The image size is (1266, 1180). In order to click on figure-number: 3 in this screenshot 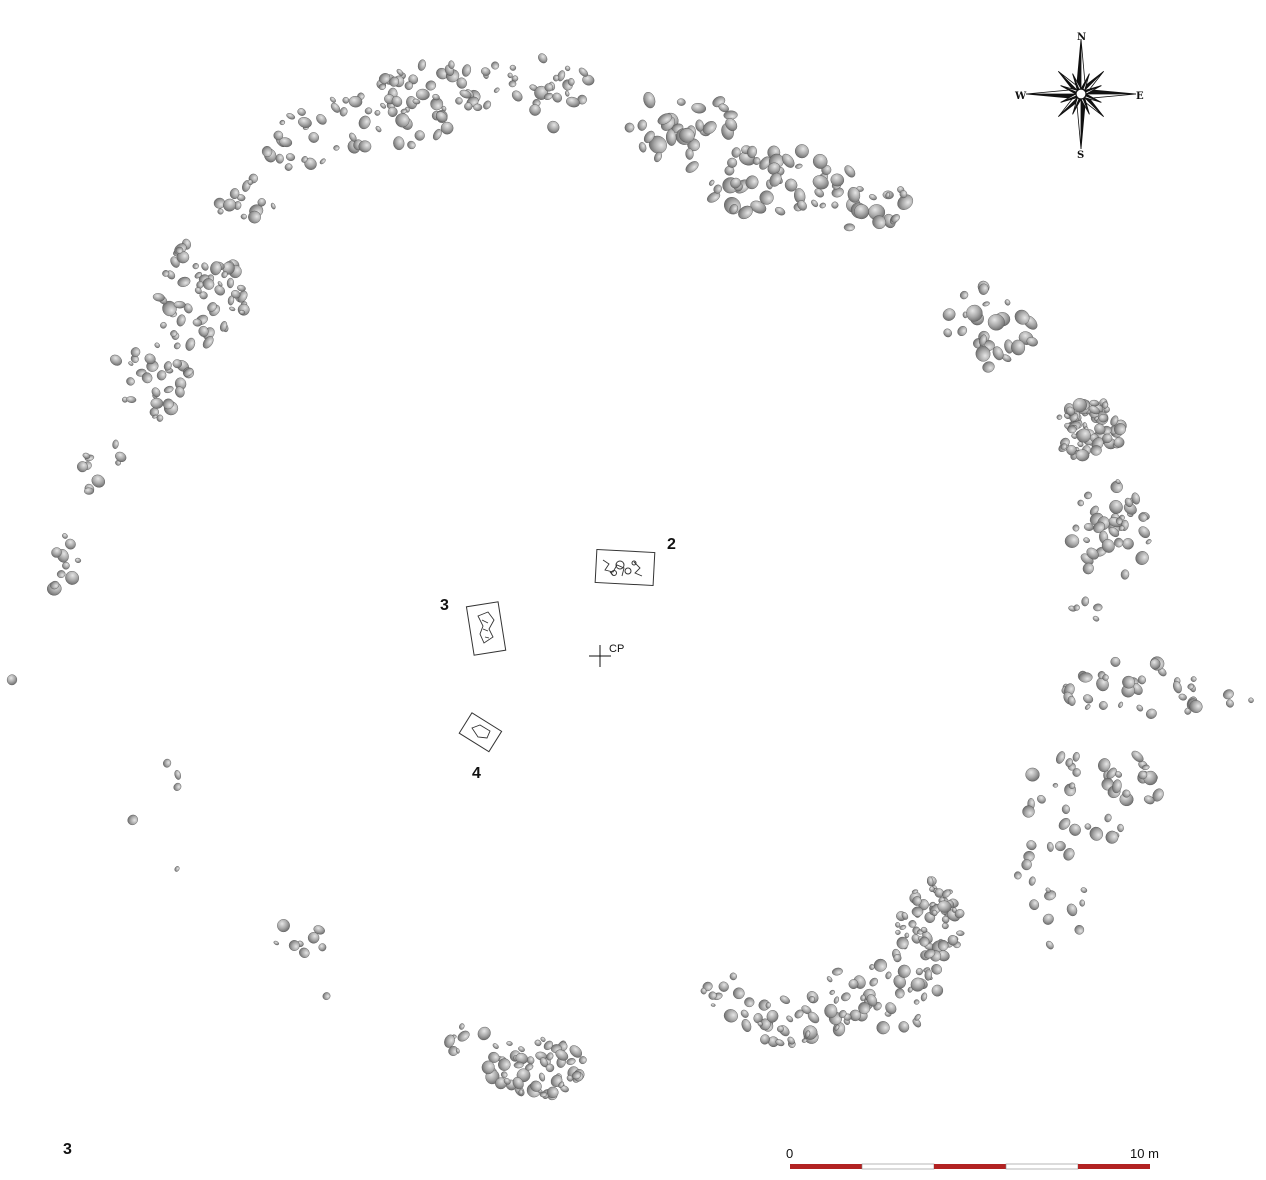, I will do `click(67, 1149)`.